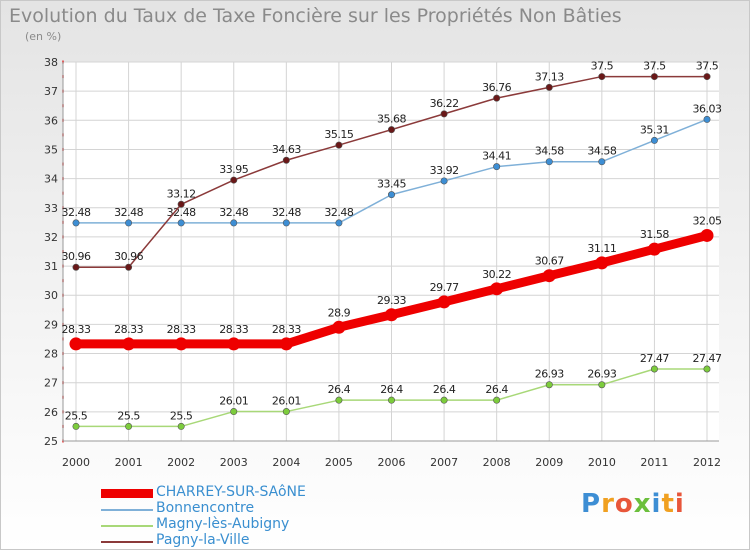 This screenshot has height=551, width=750. What do you see at coordinates (707, 462) in the screenshot?
I see `x-tick-label: 2012` at bounding box center [707, 462].